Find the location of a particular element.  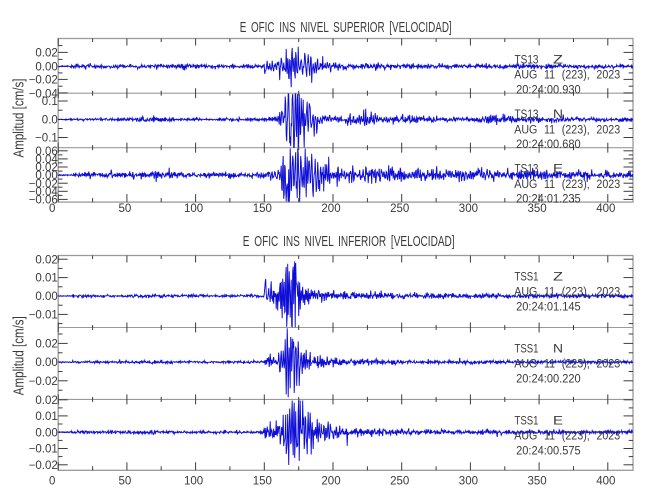

svg-text: 0.1 is located at coordinates (50, 102).